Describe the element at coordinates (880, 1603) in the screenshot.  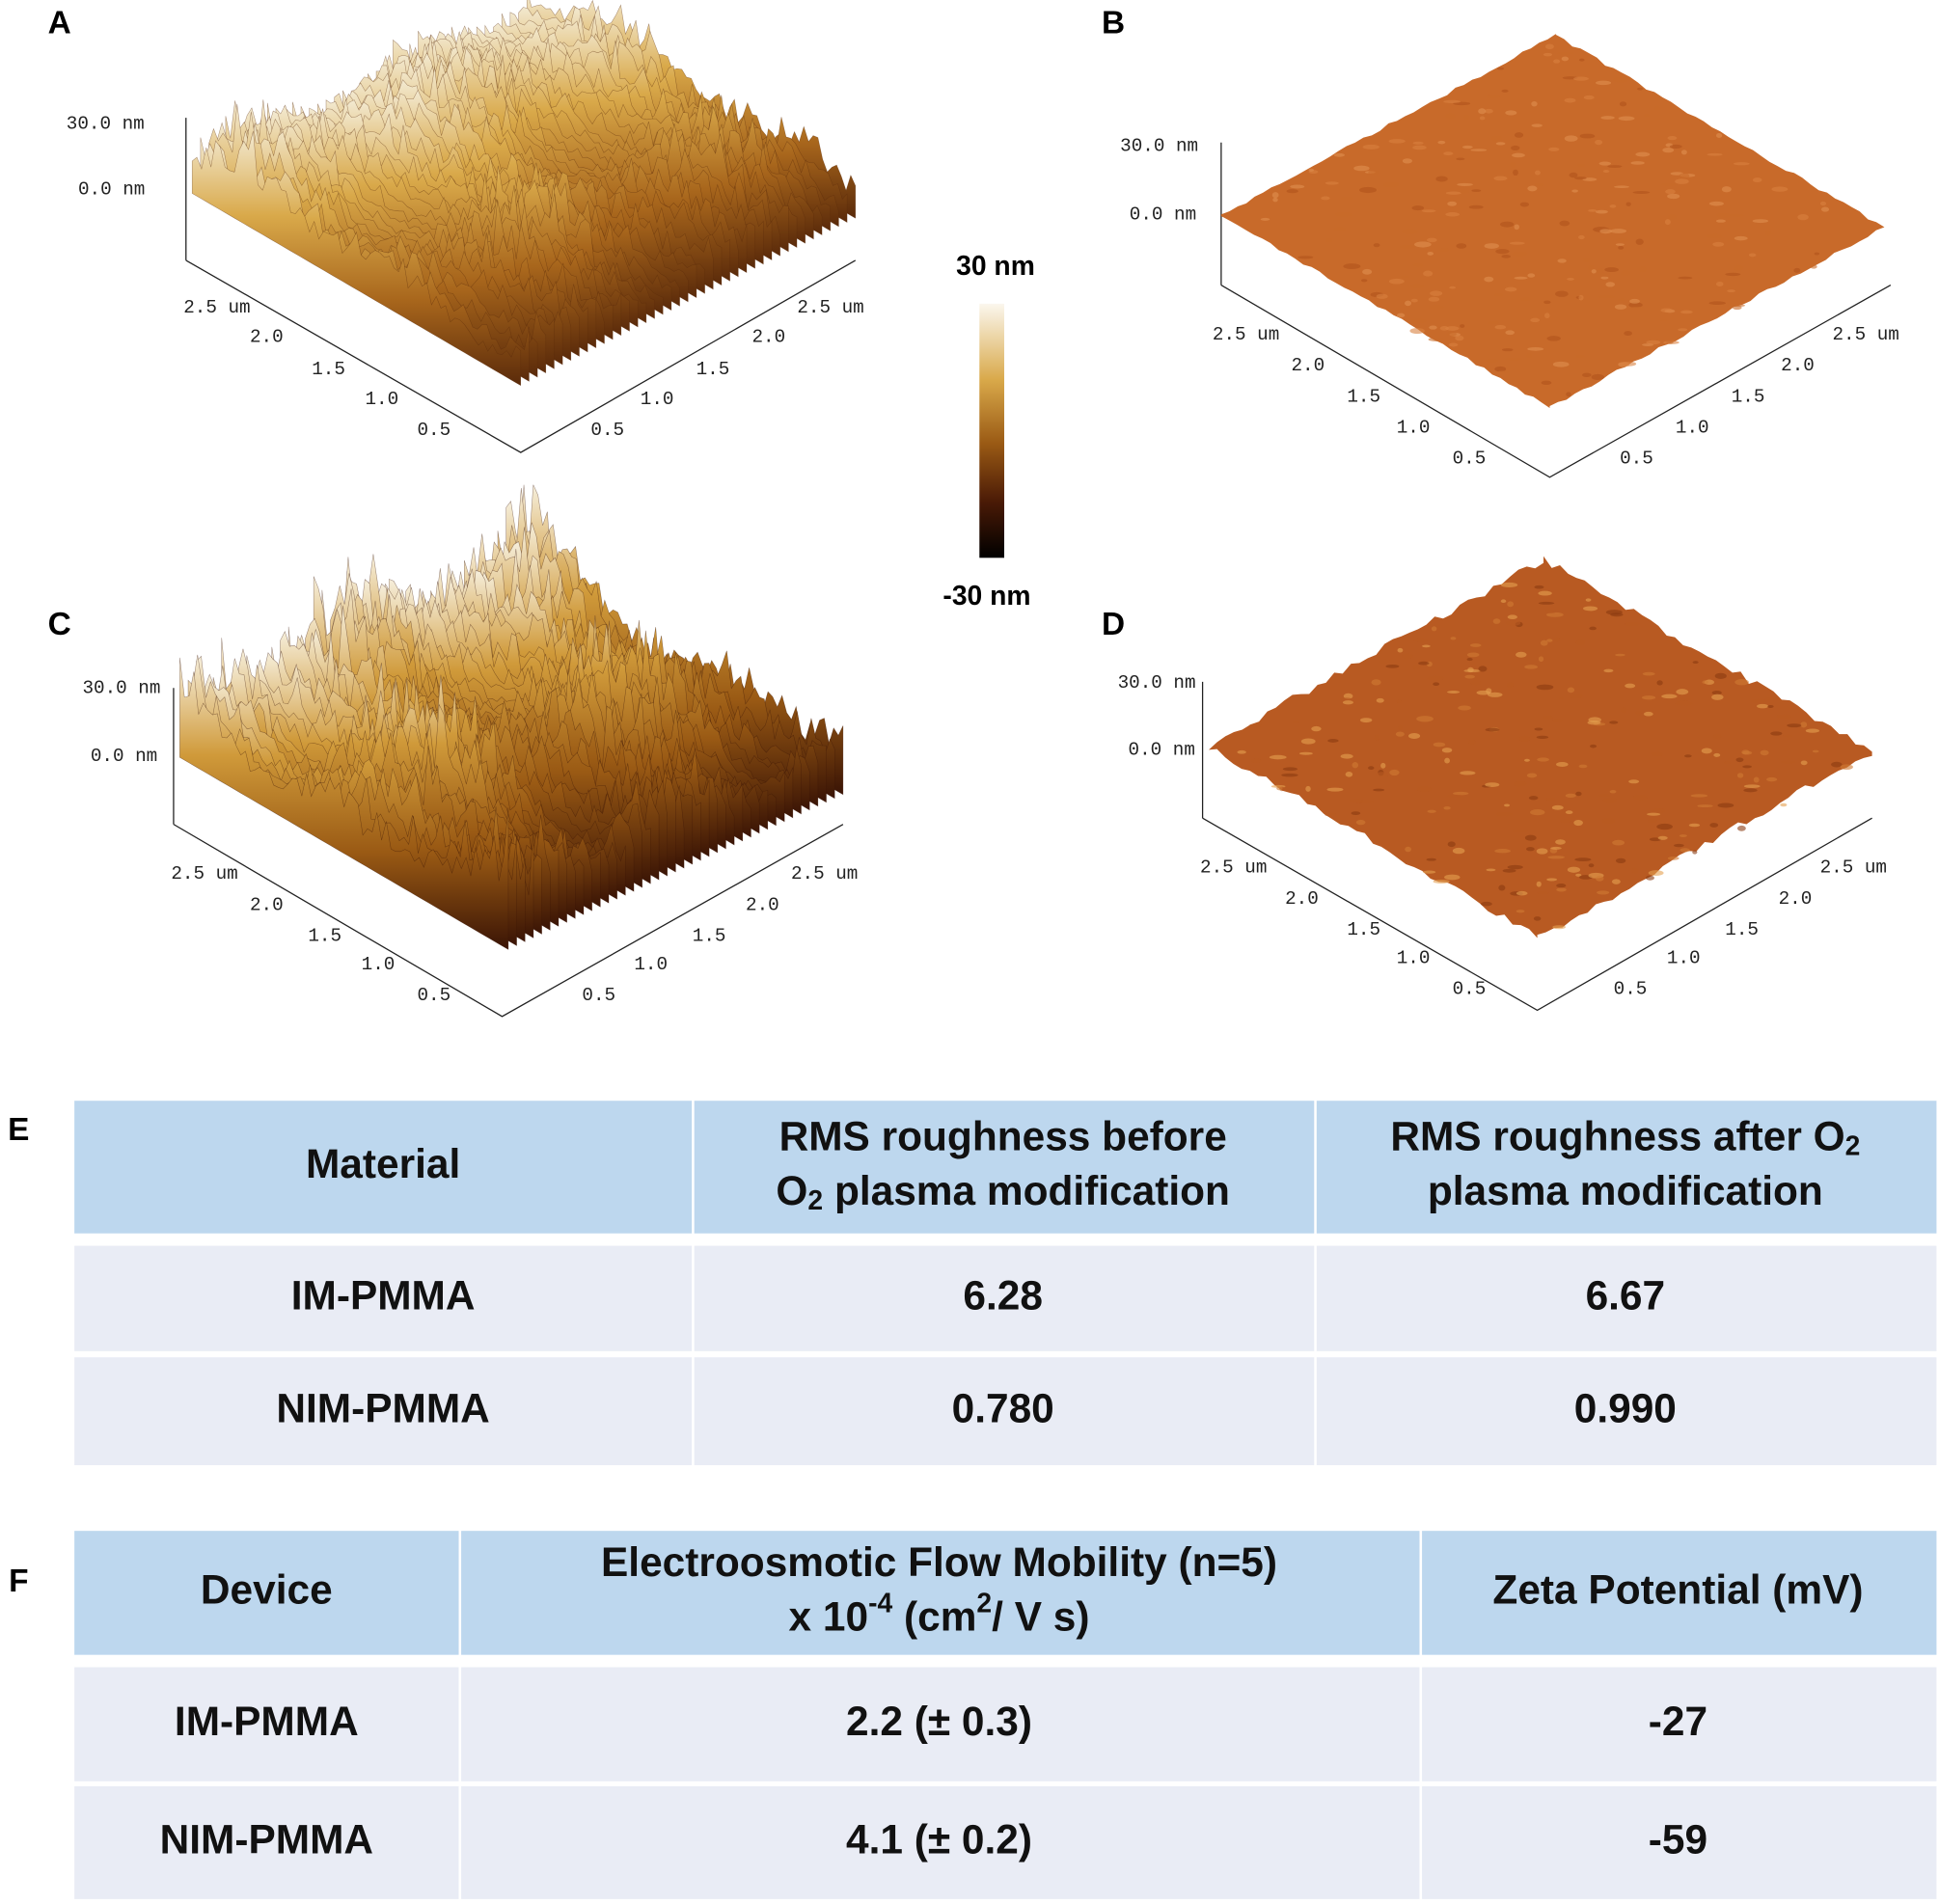
I see `header-run: -4` at that location.